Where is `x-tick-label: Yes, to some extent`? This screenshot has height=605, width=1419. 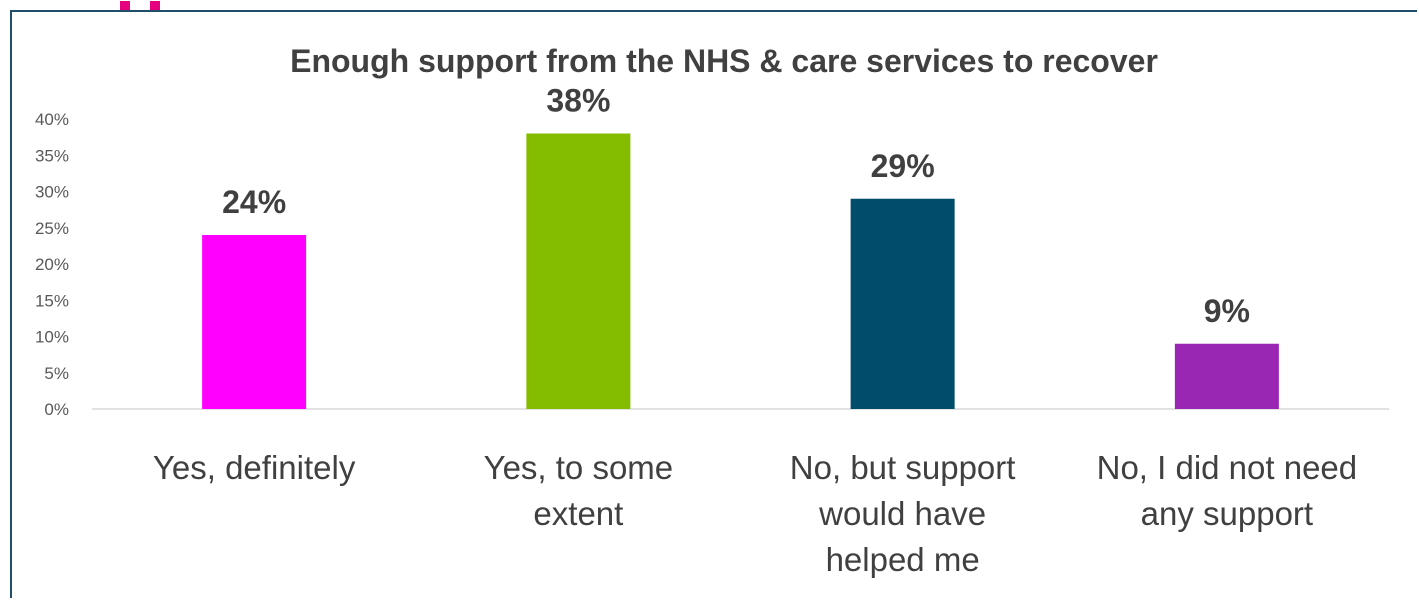 x-tick-label: Yes, to some extent is located at coordinates (579, 490).